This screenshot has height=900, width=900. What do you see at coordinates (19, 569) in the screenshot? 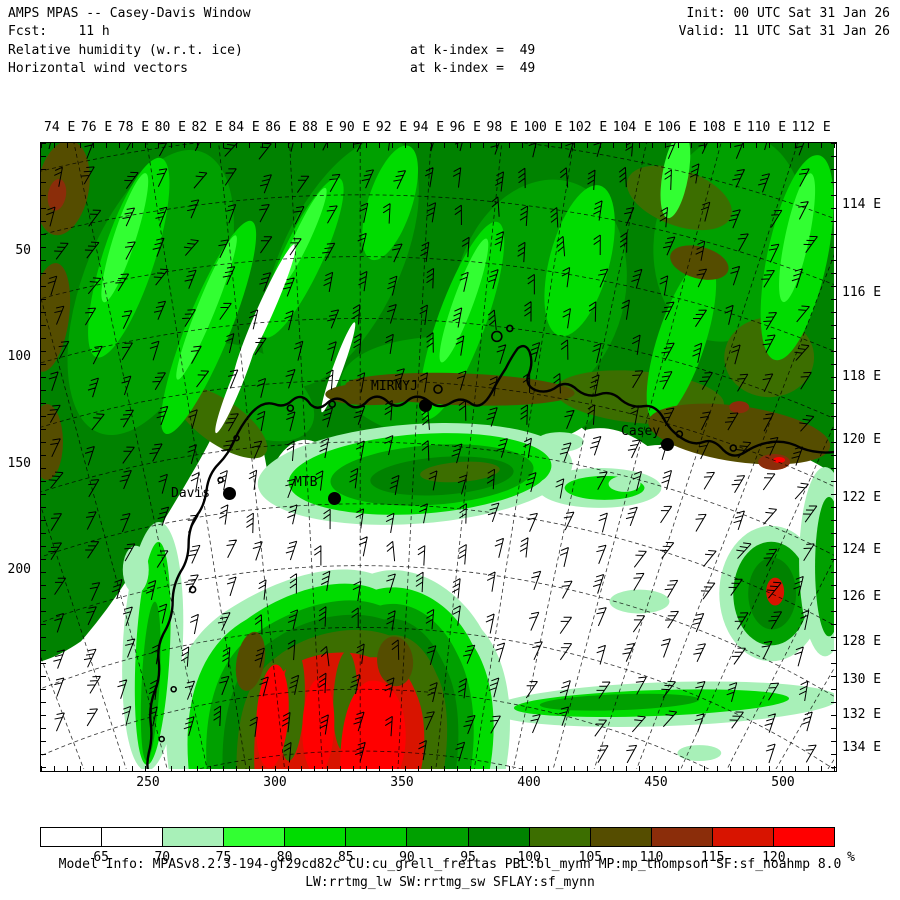
I see `left-axis-label: 200` at bounding box center [19, 569].